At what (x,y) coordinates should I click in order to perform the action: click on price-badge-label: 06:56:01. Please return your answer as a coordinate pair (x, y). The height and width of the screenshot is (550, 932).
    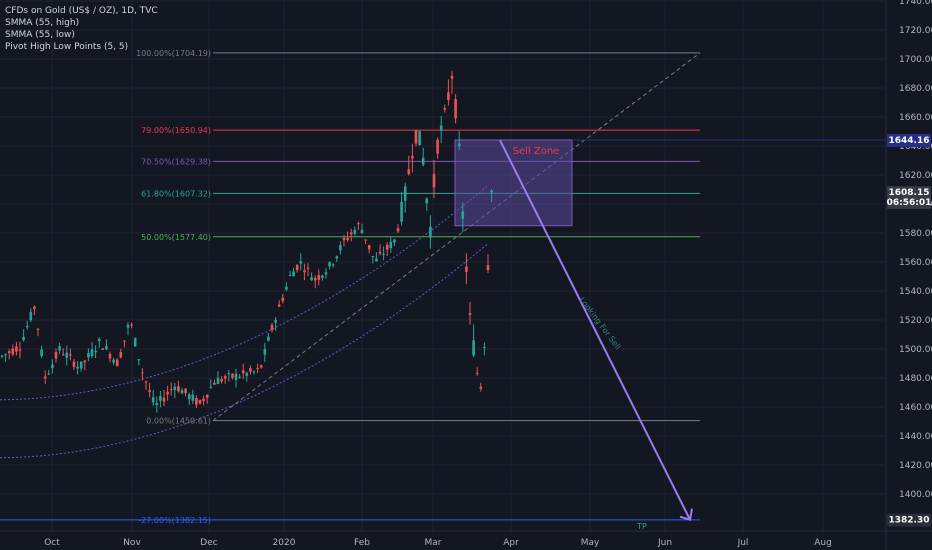
    Looking at the image, I should click on (909, 203).